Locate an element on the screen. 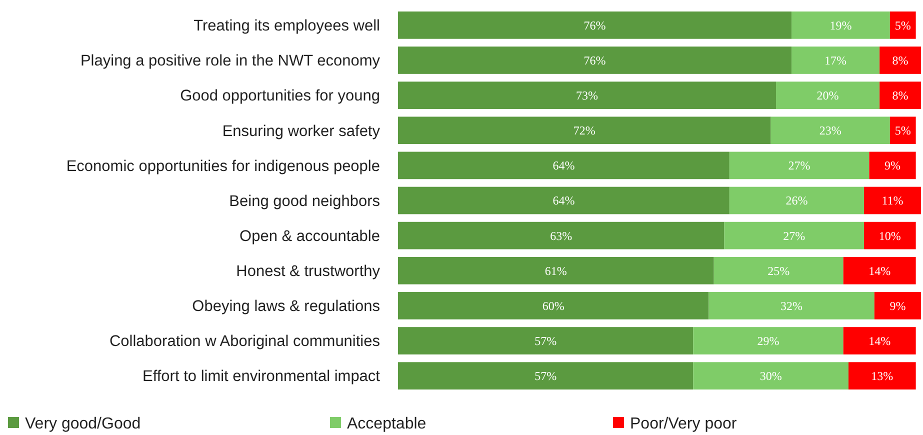 The width and height of the screenshot is (923, 435). y-tick-label: Open & accountable is located at coordinates (310, 236).